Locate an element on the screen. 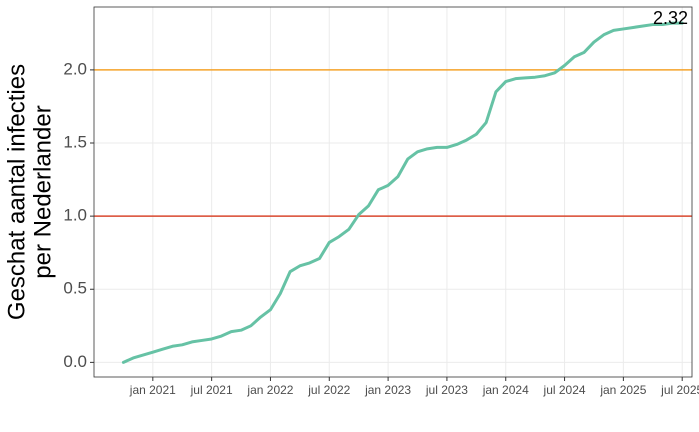 The width and height of the screenshot is (699, 432). x-tick-label: jul 2023 is located at coordinates (446, 390).